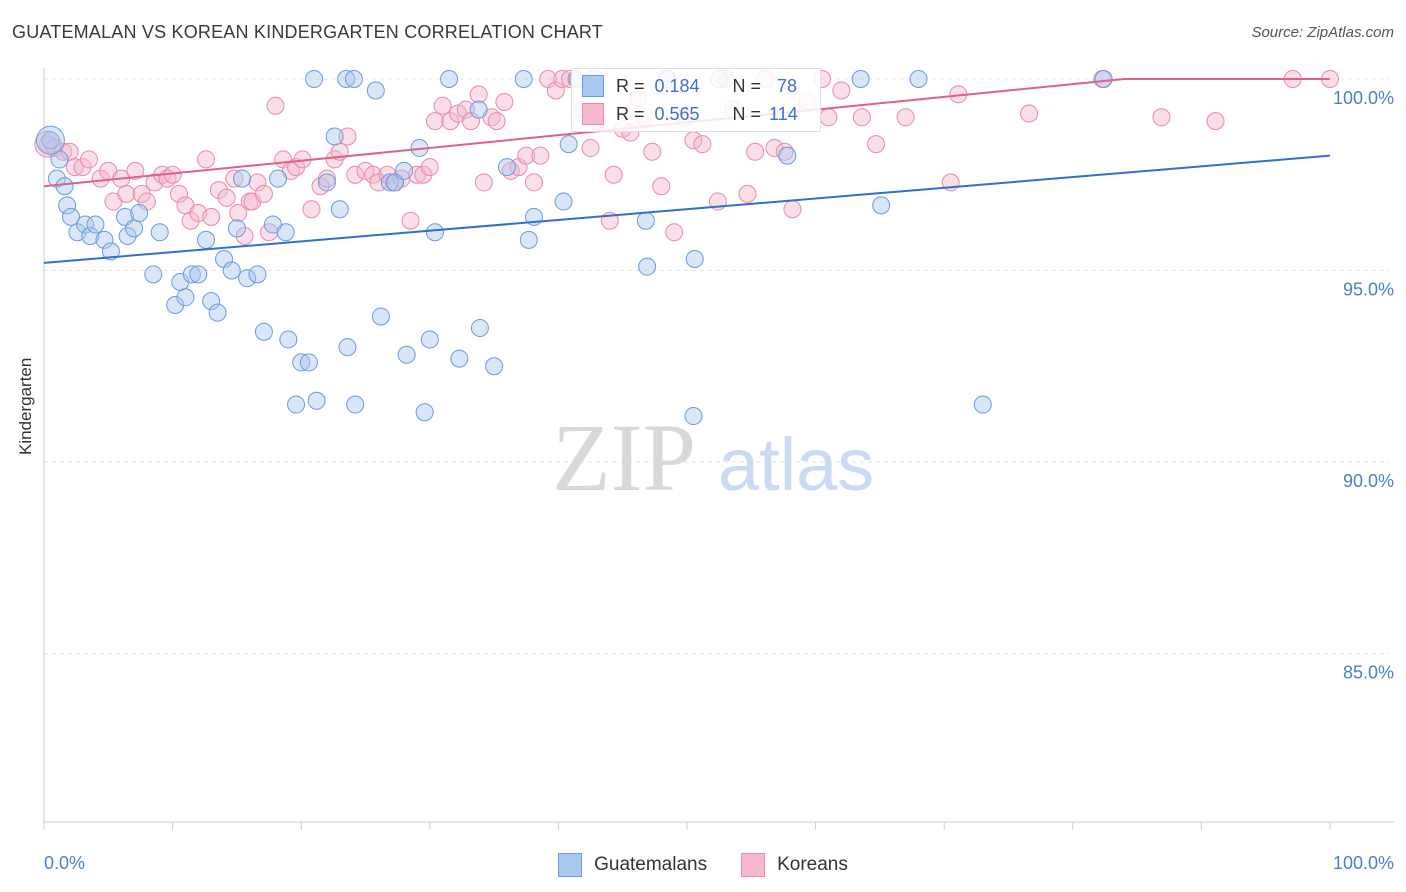  Describe the element at coordinates (1368, 481) in the screenshot. I see `y-tick-label: 90.0%` at that location.